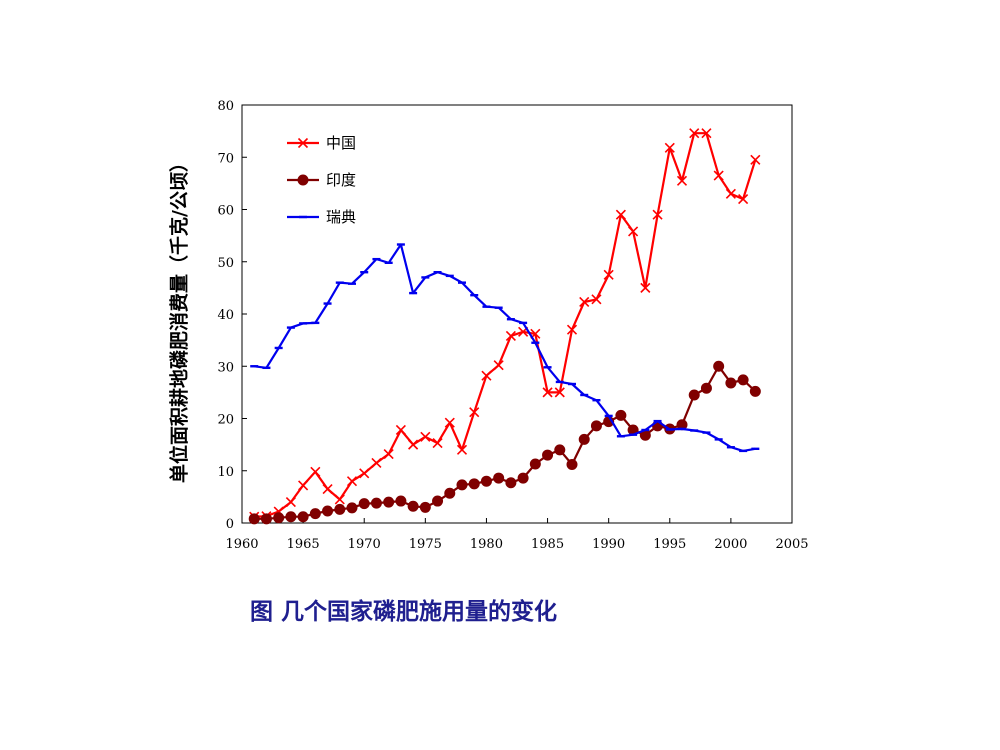 The image size is (1000, 750). I want to click on x-tick-label: 1995, so click(669, 544).